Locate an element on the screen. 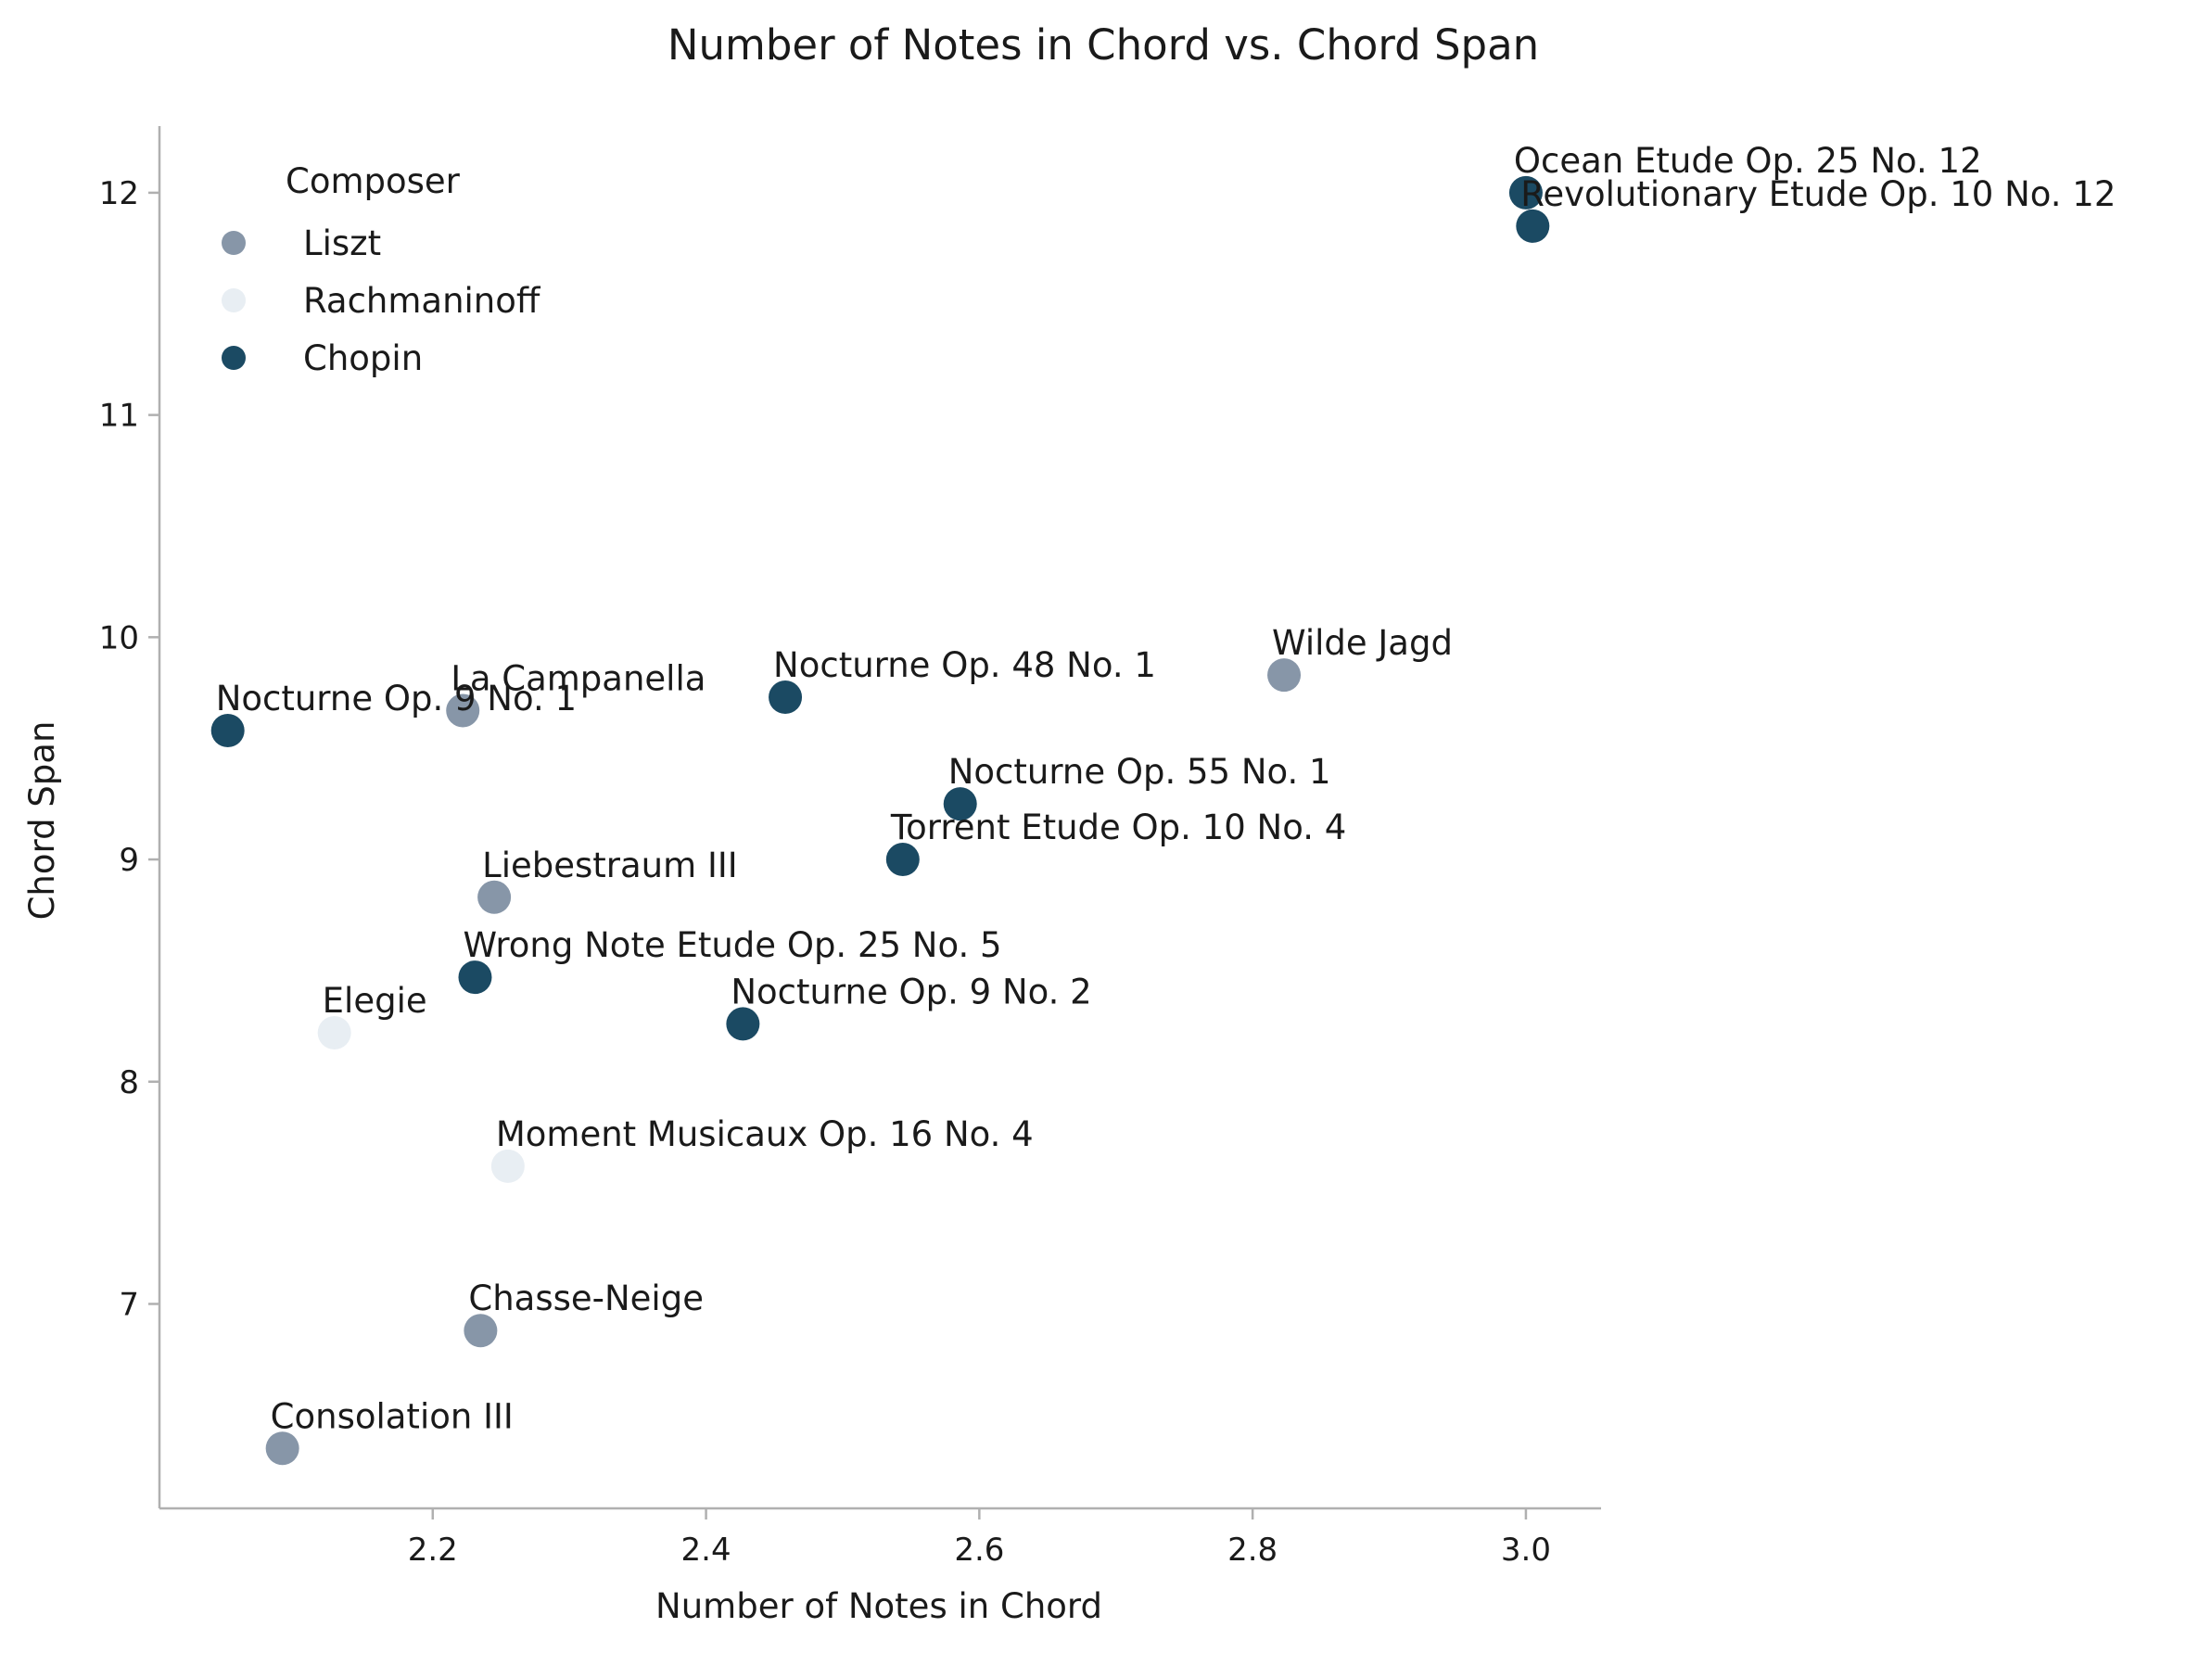 The height and width of the screenshot is (1653, 2212). y-axis-label: Chord Span is located at coordinates (42, 821).